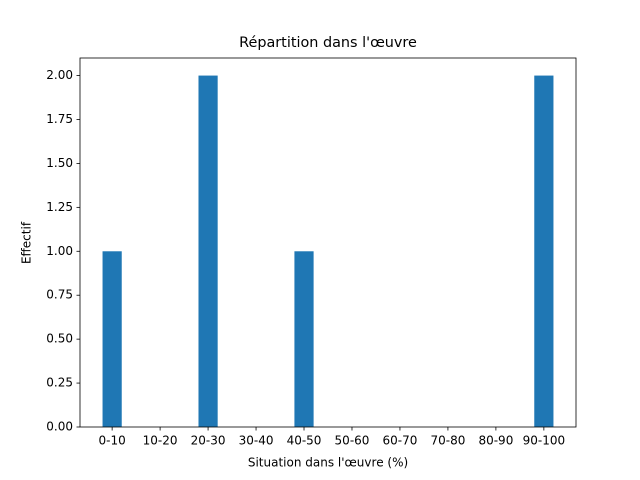 The height and width of the screenshot is (480, 640). What do you see at coordinates (59, 427) in the screenshot?
I see `y-tick-label: 0.00` at bounding box center [59, 427].